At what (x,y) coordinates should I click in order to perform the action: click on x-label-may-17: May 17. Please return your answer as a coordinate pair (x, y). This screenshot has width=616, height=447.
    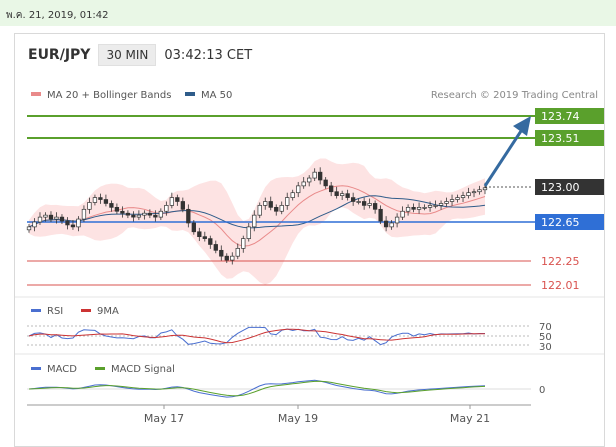
    Looking at the image, I should click on (164, 418).